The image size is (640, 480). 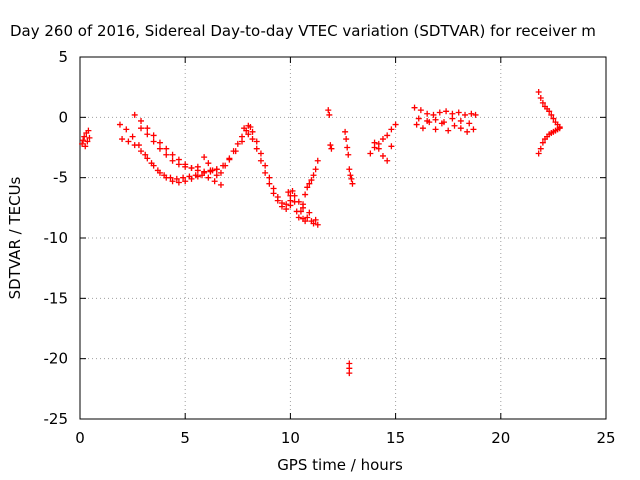 What do you see at coordinates (56, 238) in the screenshot?
I see `y-tick-label: -10` at bounding box center [56, 238].